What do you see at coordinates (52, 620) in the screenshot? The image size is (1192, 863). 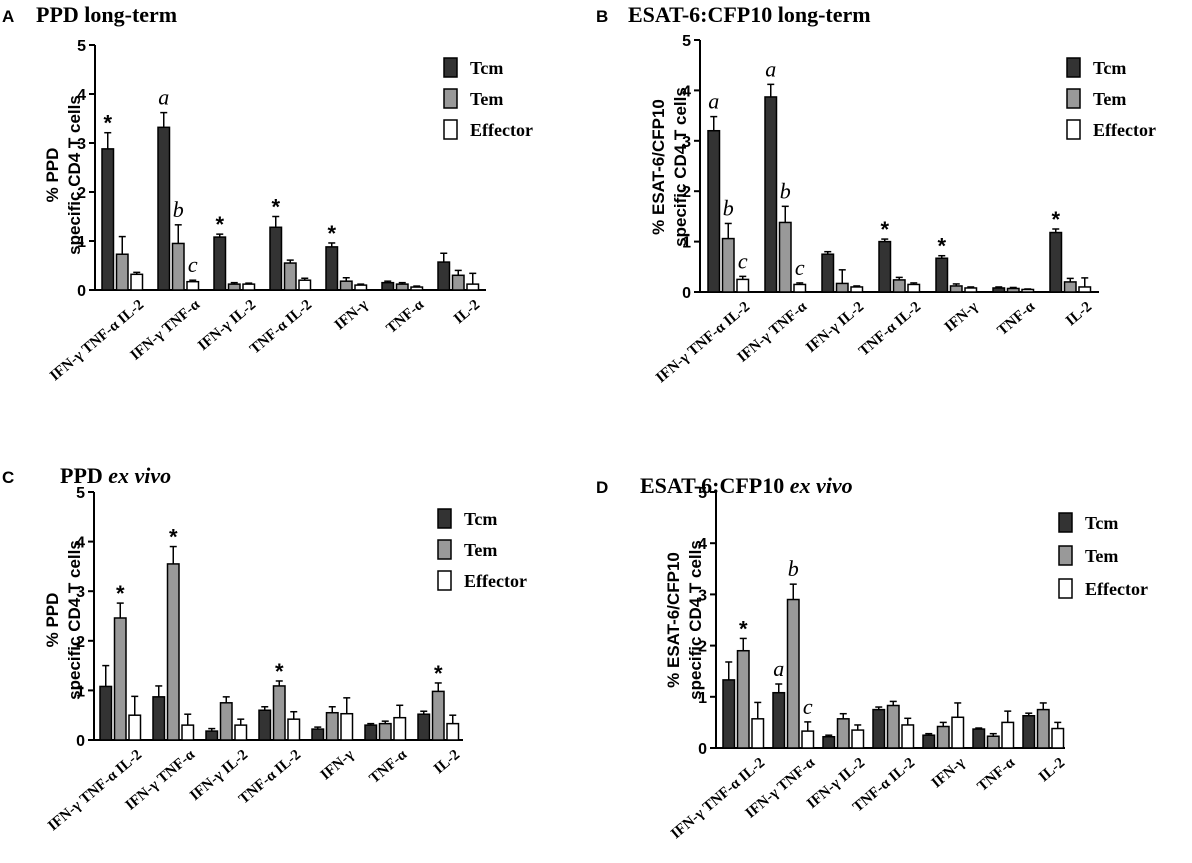 I see `y-axis-label-line: % PPD` at bounding box center [52, 620].